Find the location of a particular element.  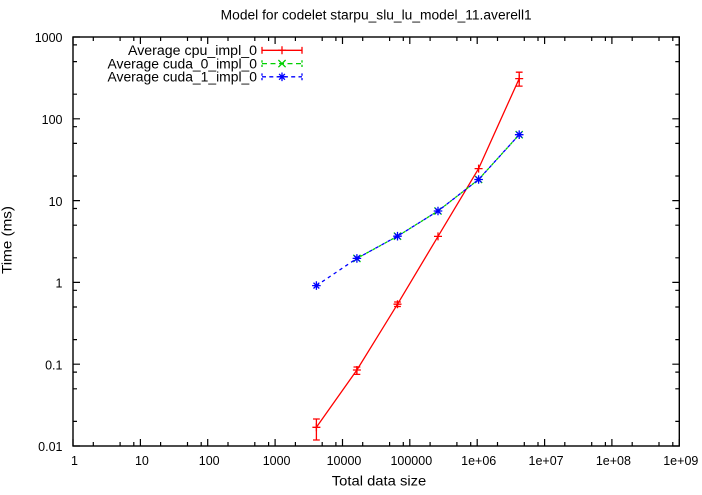

svg-text: Time (ms) is located at coordinates (7, 240).